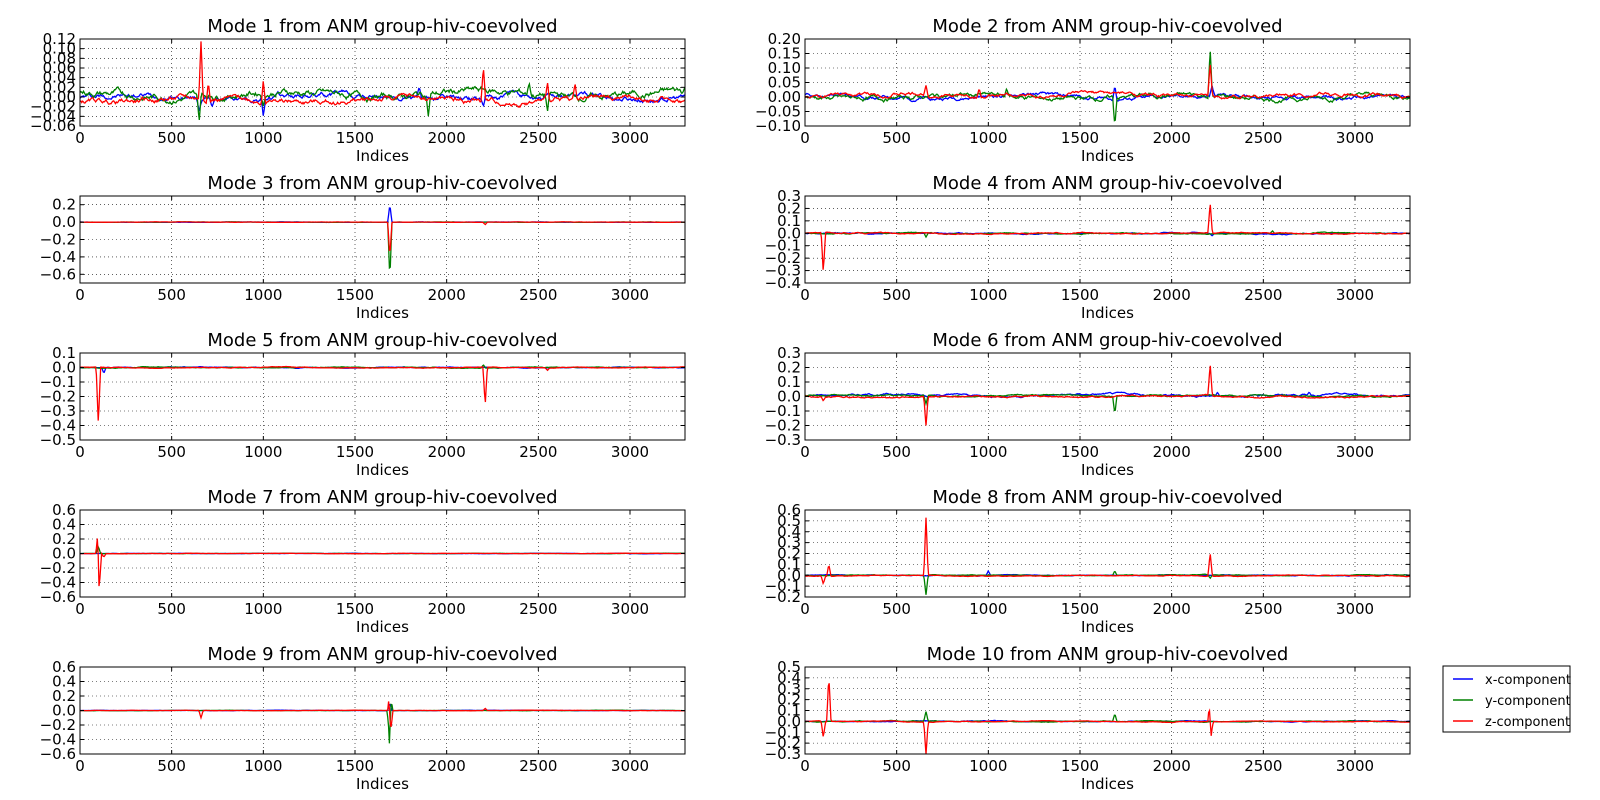 Image resolution: width=1600 pixels, height=800 pixels. What do you see at coordinates (382, 497) in the screenshot?
I see `subplot-title: Mode 7 from ANM group-hiv-coevolved` at bounding box center [382, 497].